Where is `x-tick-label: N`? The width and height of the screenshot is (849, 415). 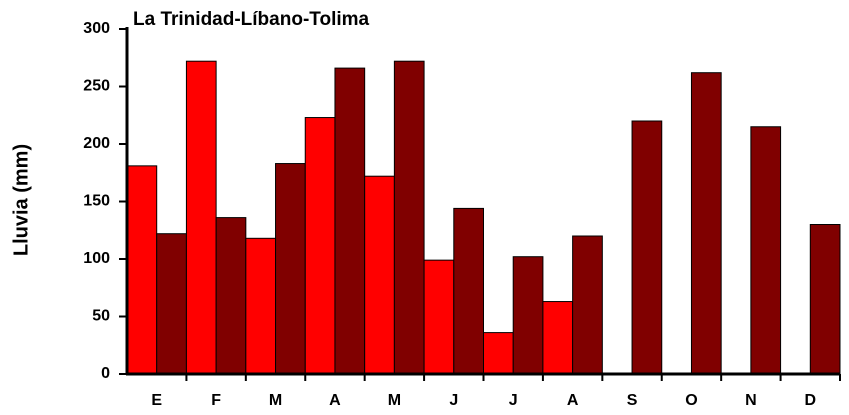 x-tick-label: N is located at coordinates (751, 400).